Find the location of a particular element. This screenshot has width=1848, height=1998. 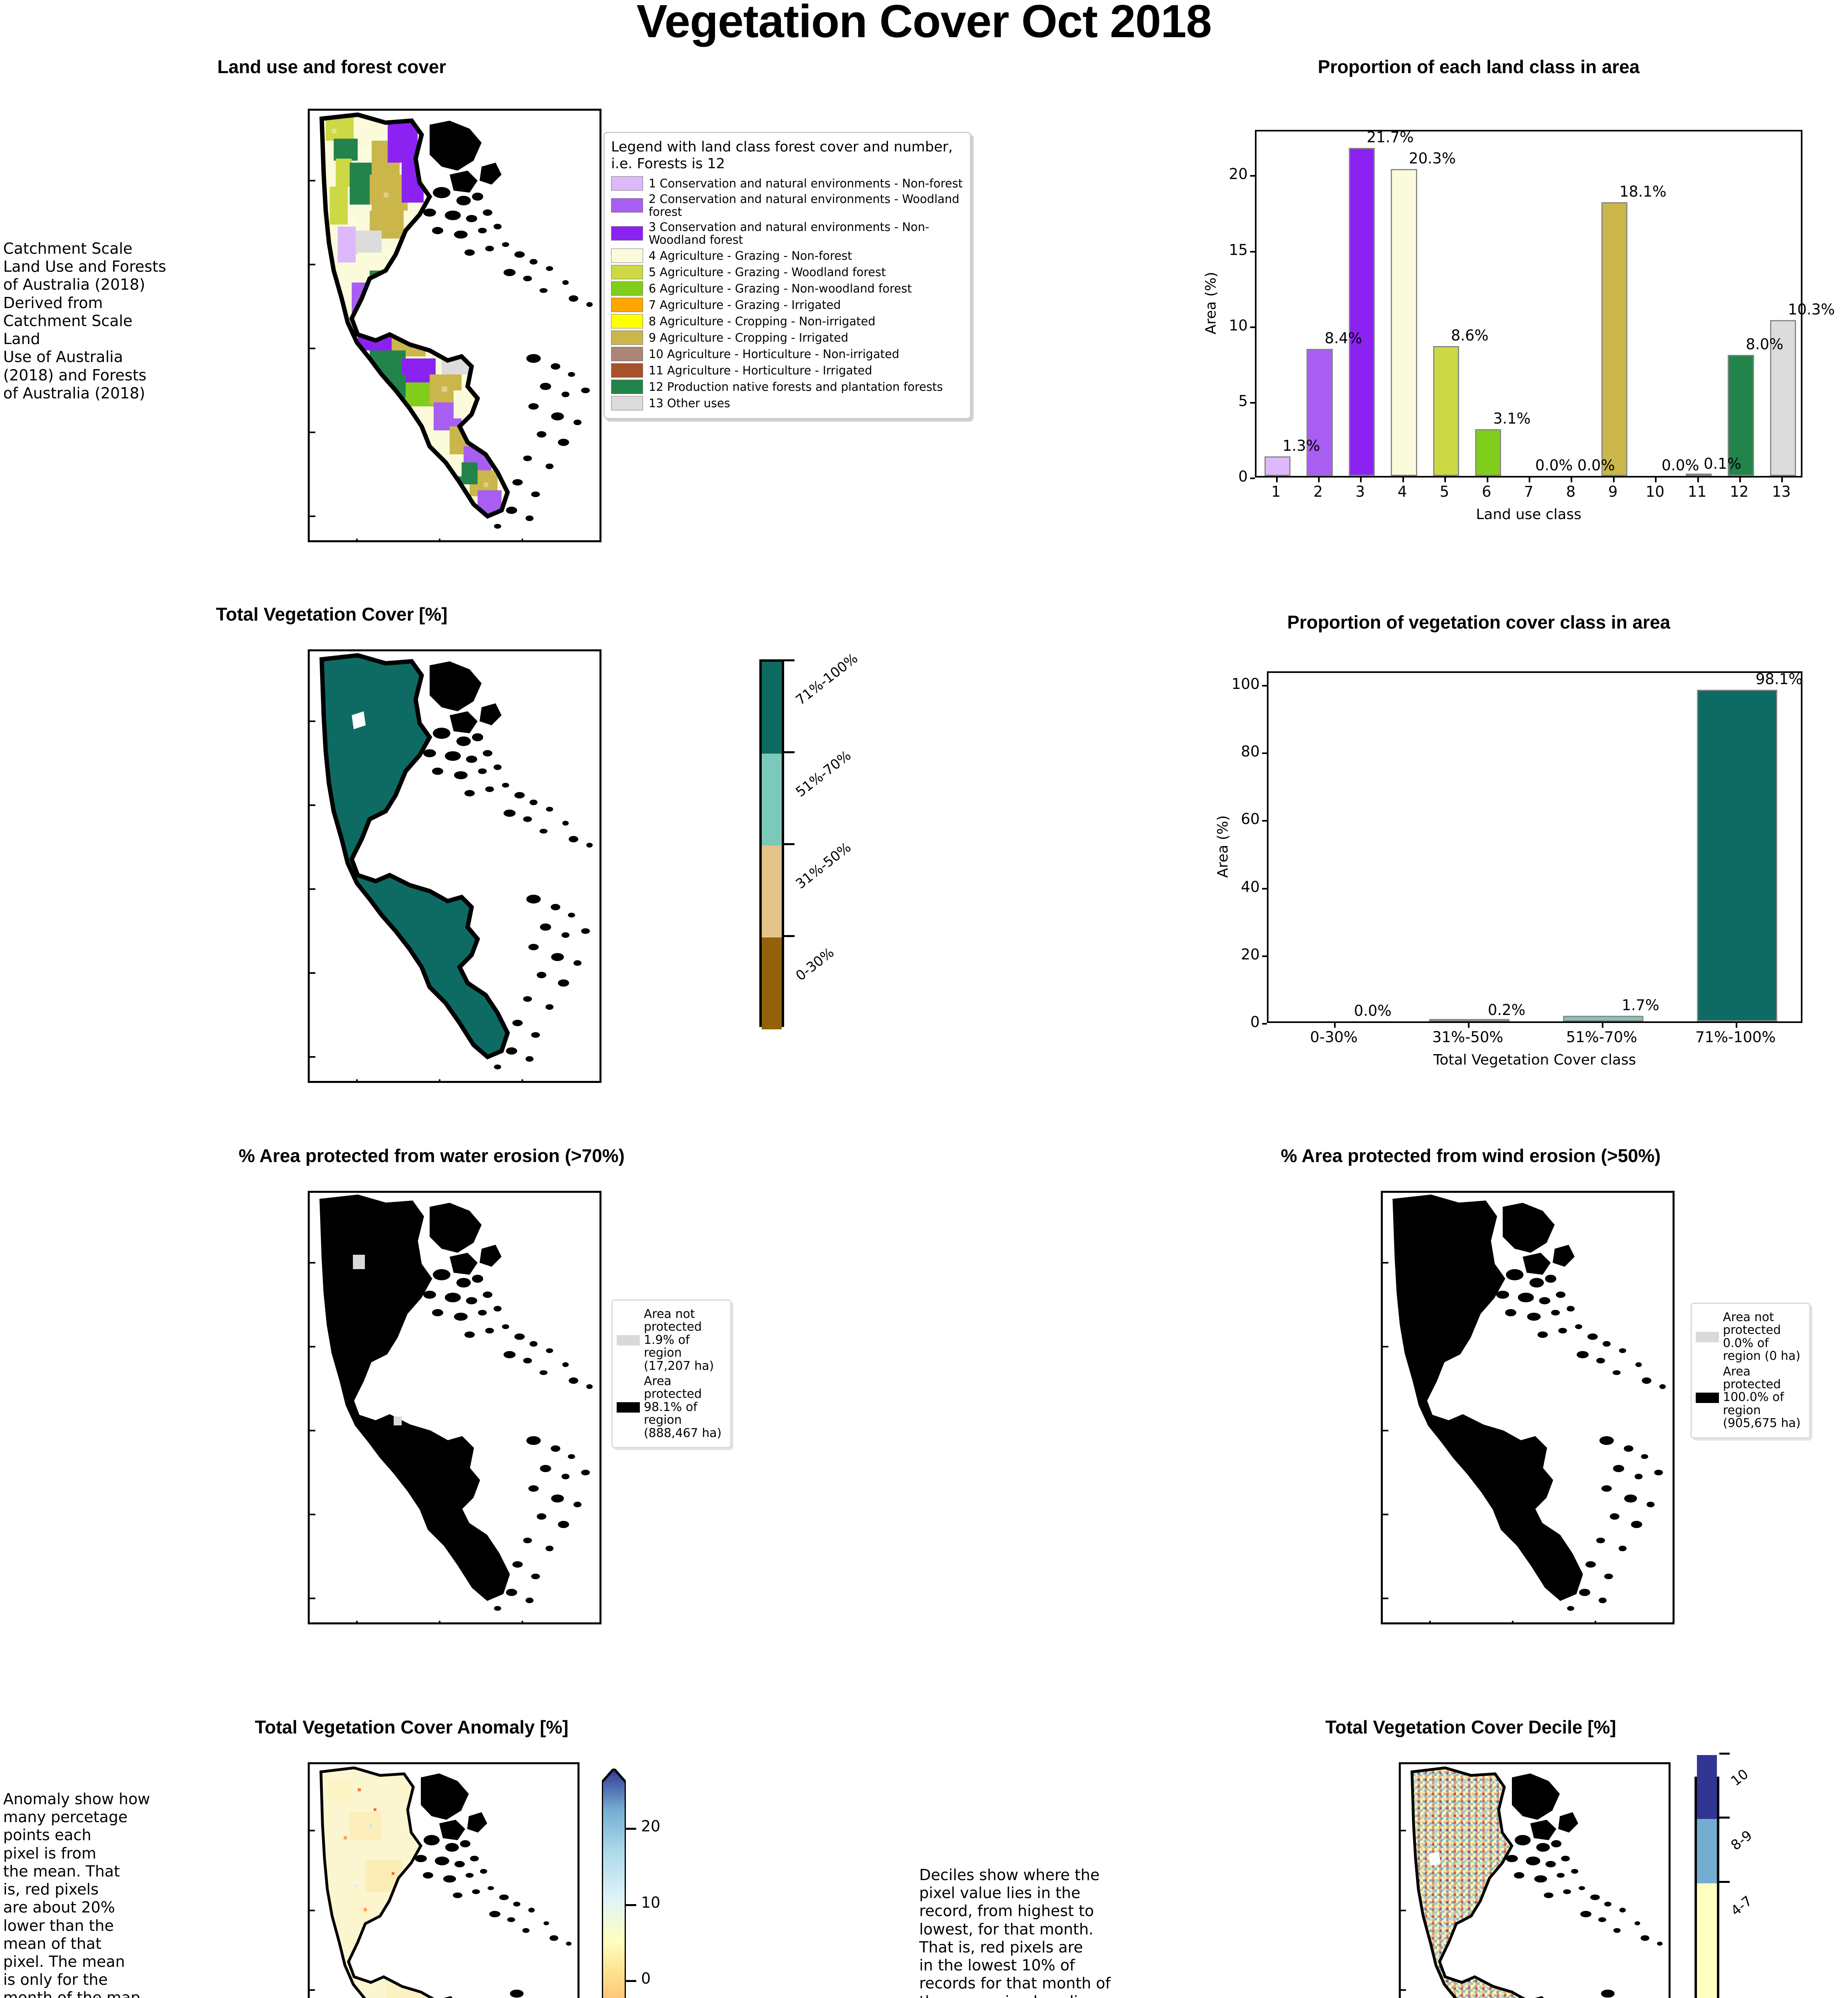

y-axis-tick-label: 60 is located at coordinates (1250, 819).